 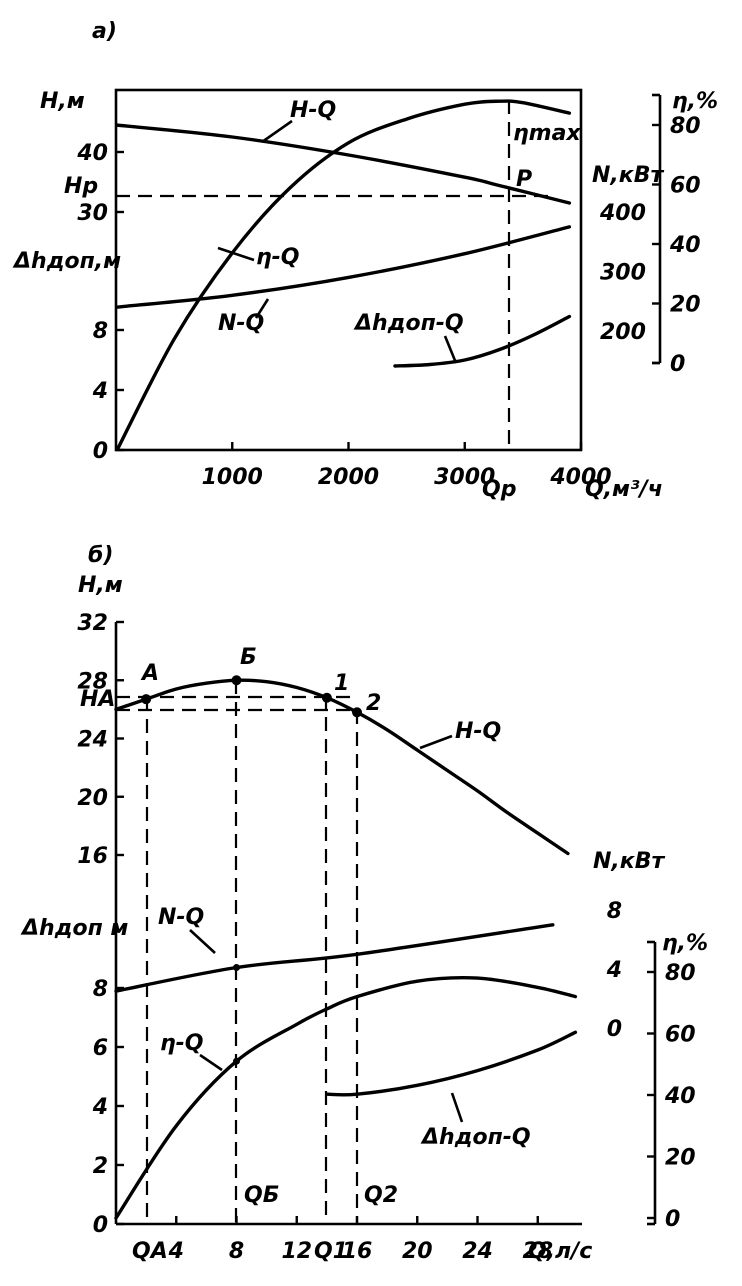 I want to click on panel-b-n-ticks: 0 4 8, so click(x=614, y=970).